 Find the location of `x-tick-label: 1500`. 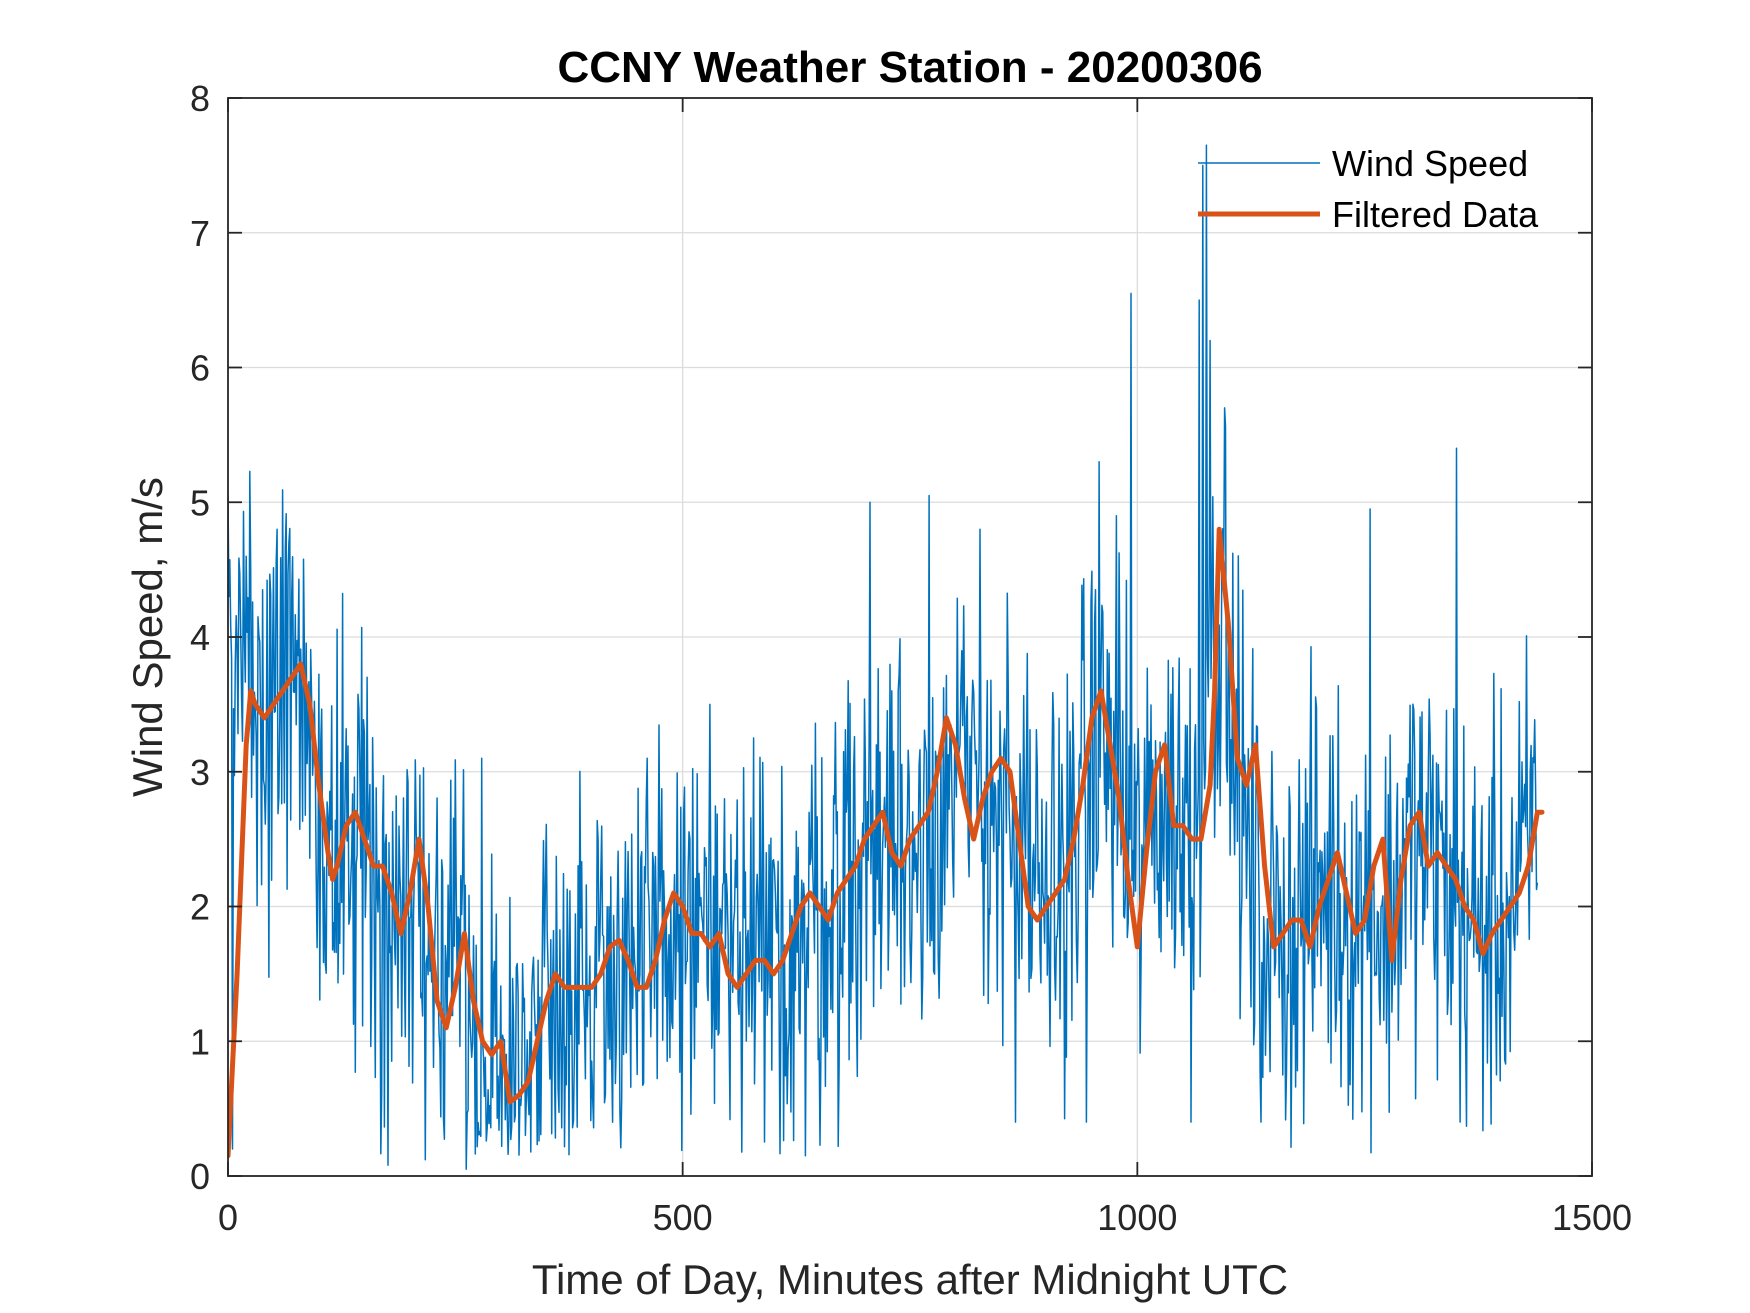

x-tick-label: 1500 is located at coordinates (1592, 1217).